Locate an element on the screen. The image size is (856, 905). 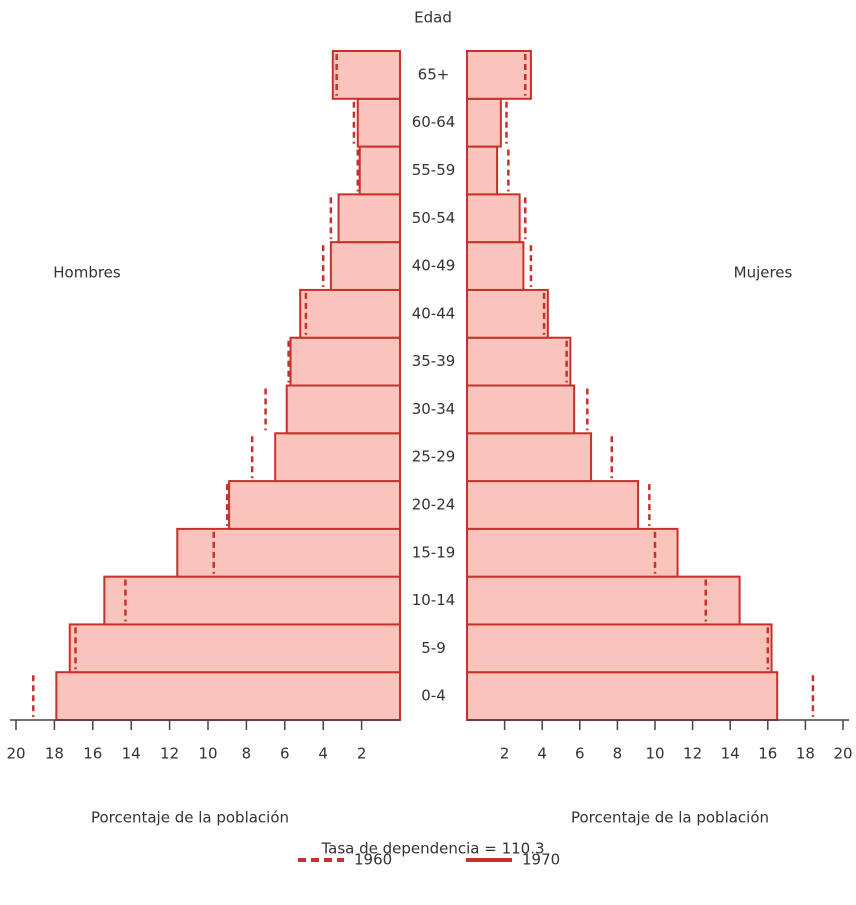
right-label: Mujeres is located at coordinates (763, 273).